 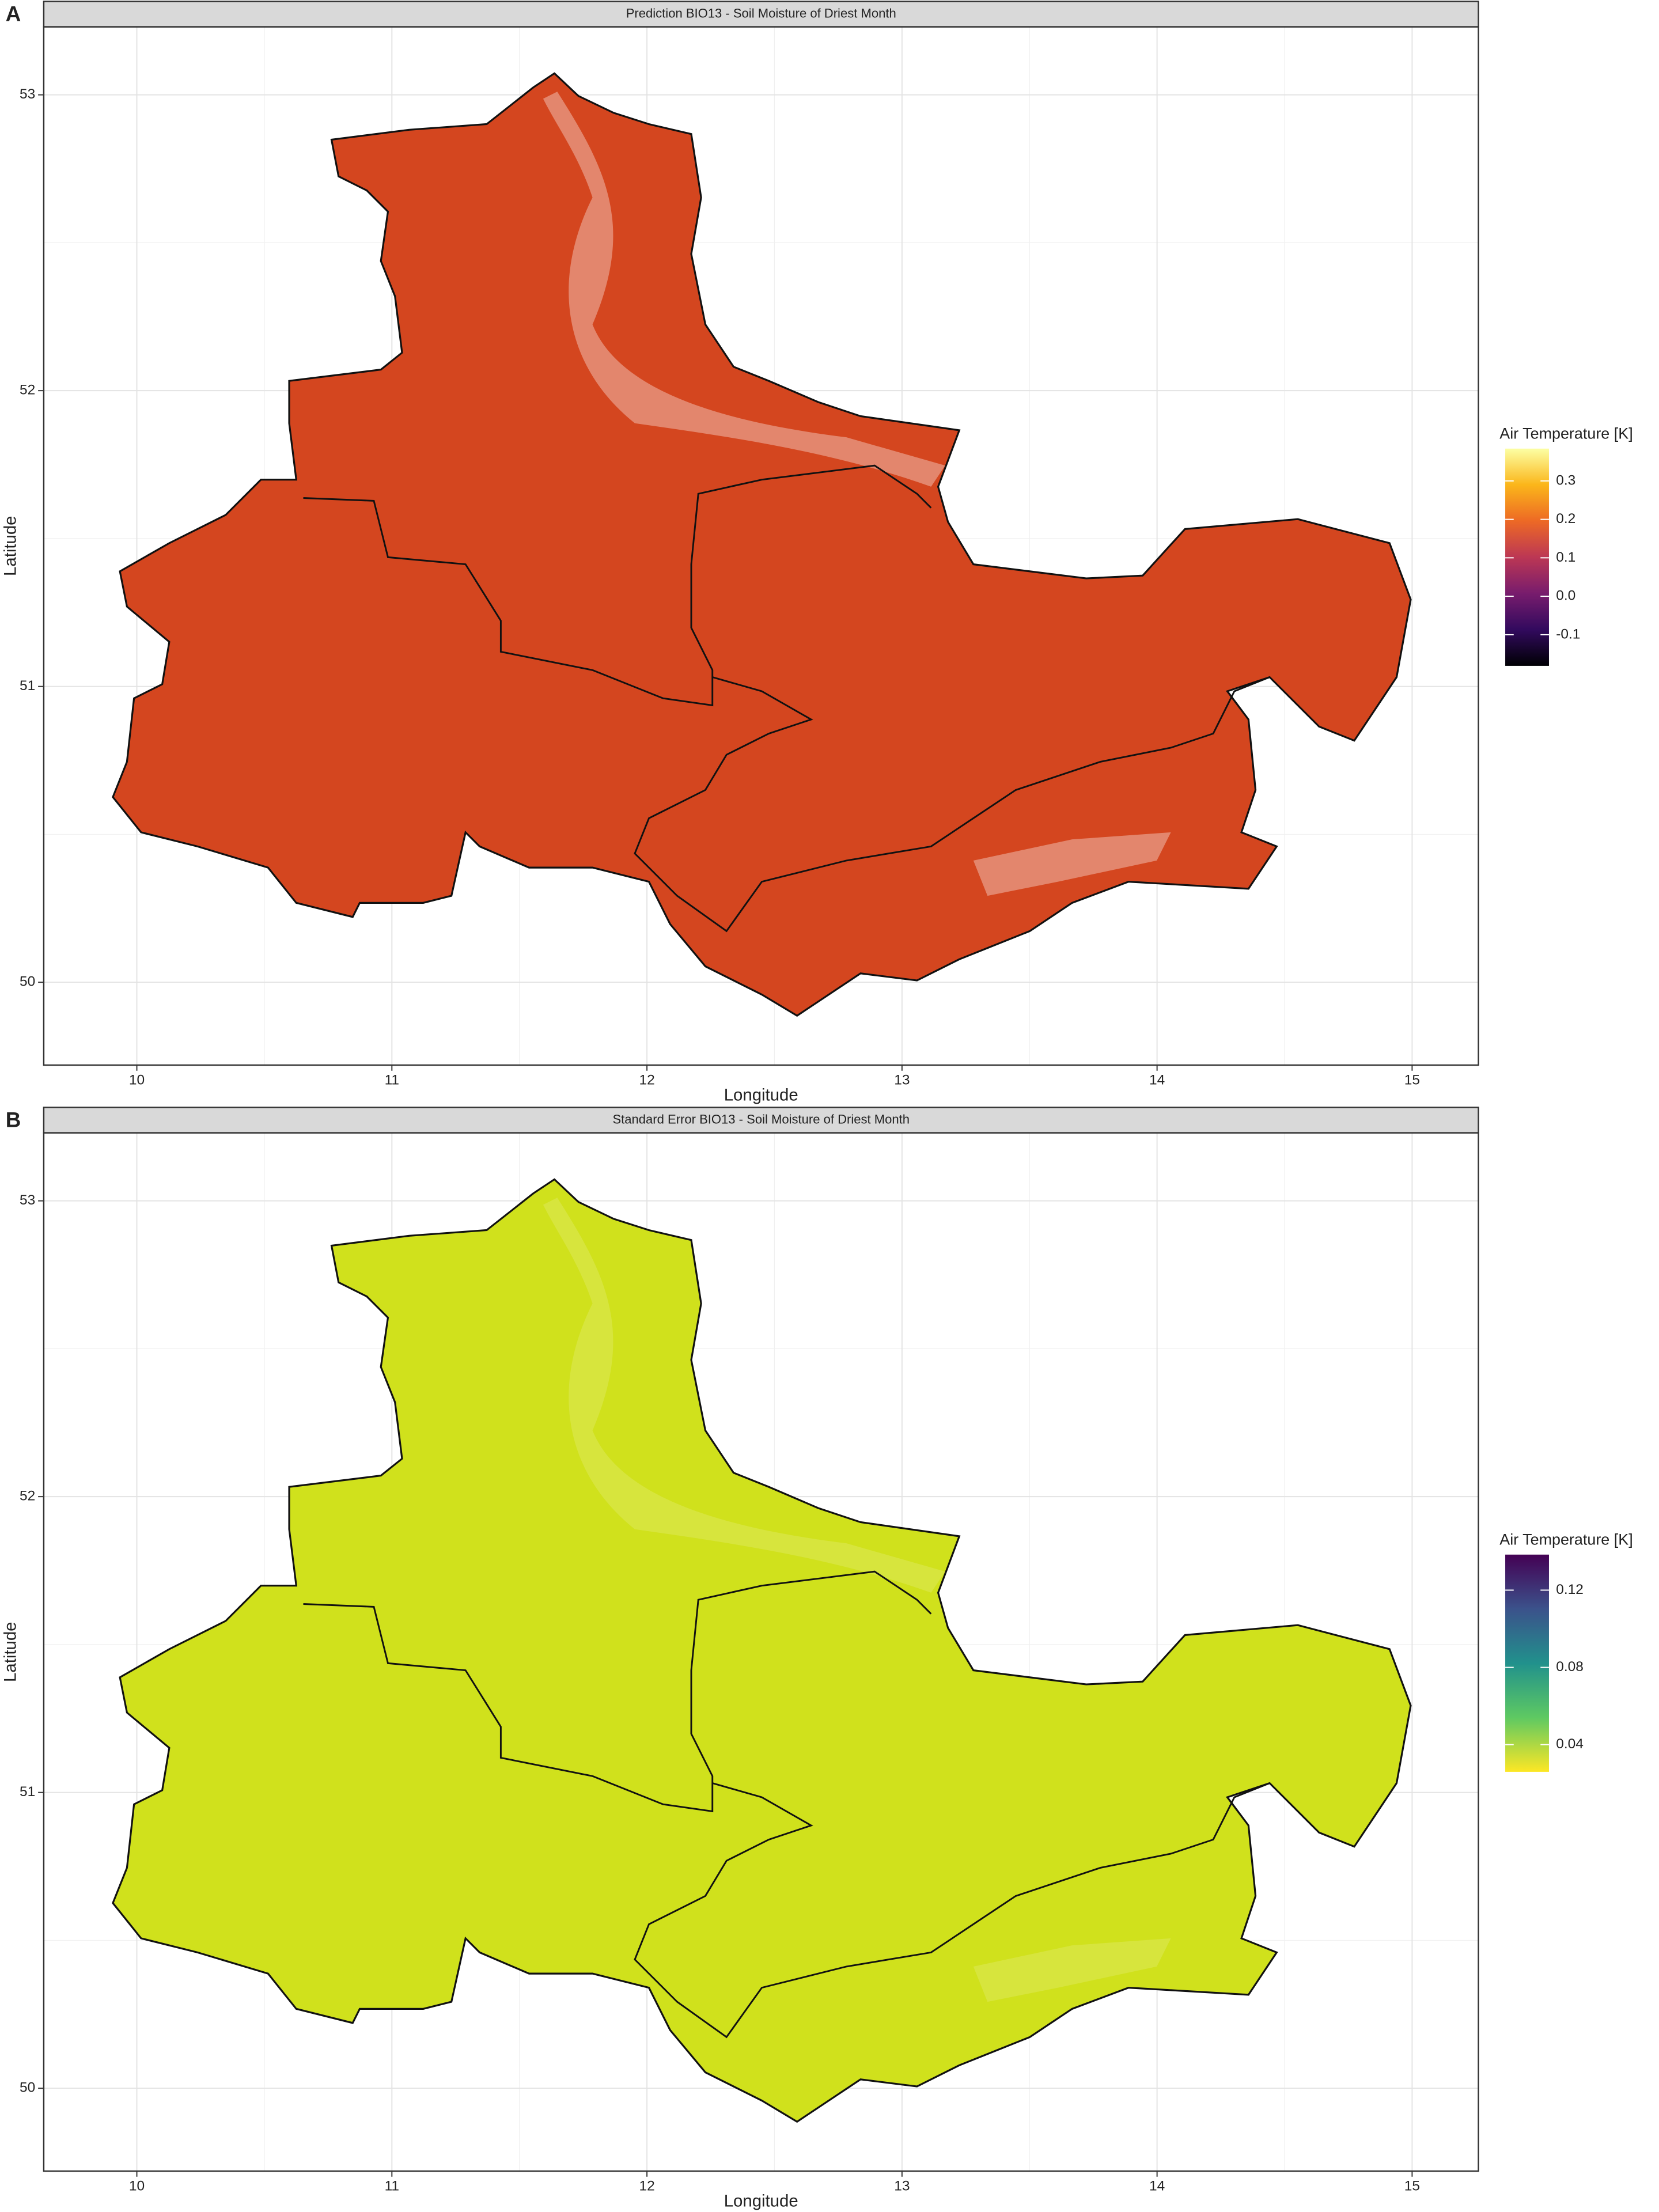 What do you see at coordinates (1565, 596) in the screenshot?
I see `colorbar-tick-label: 0.0` at bounding box center [1565, 596].